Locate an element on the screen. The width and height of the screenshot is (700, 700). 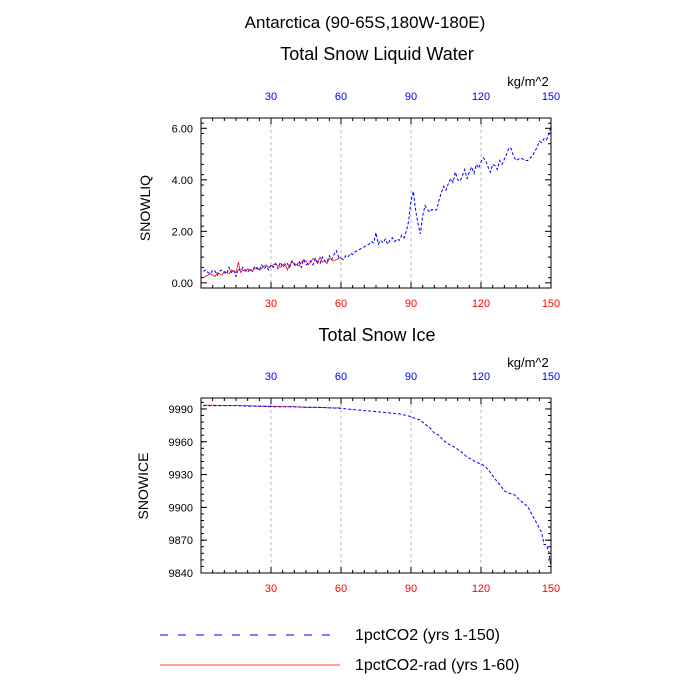
x-tick-label-top-snowliq: 150 is located at coordinates (551, 97).